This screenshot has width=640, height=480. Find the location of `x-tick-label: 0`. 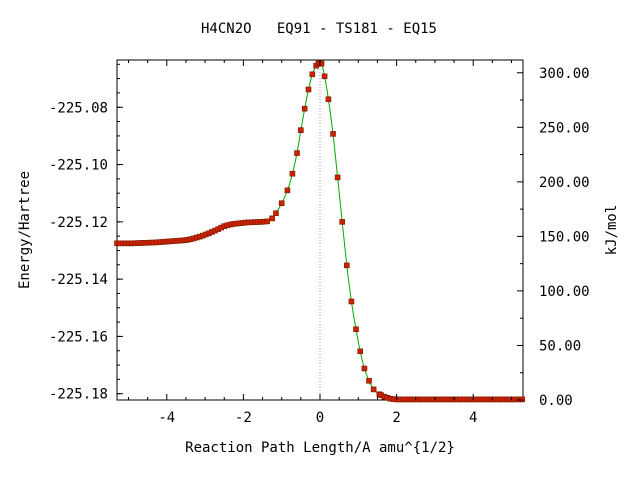

x-tick-label: 0 is located at coordinates (320, 418).